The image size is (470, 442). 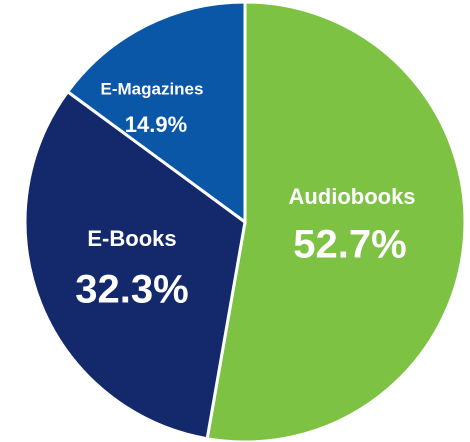 I want to click on slice-label: E-Magazines, so click(x=152, y=88).